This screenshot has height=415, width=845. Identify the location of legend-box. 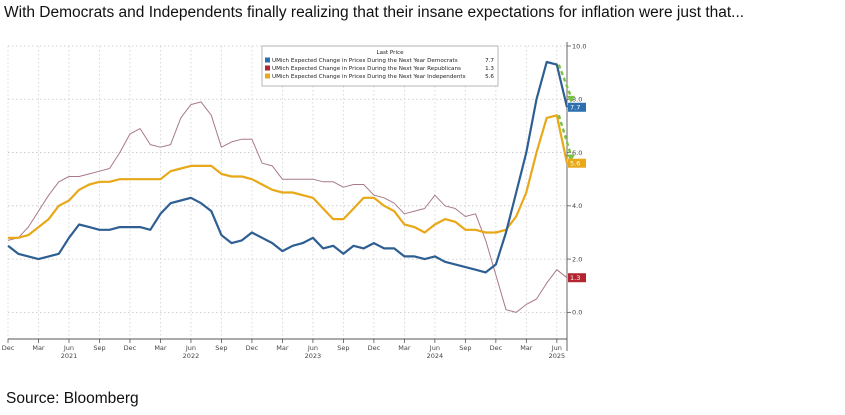
(380, 66).